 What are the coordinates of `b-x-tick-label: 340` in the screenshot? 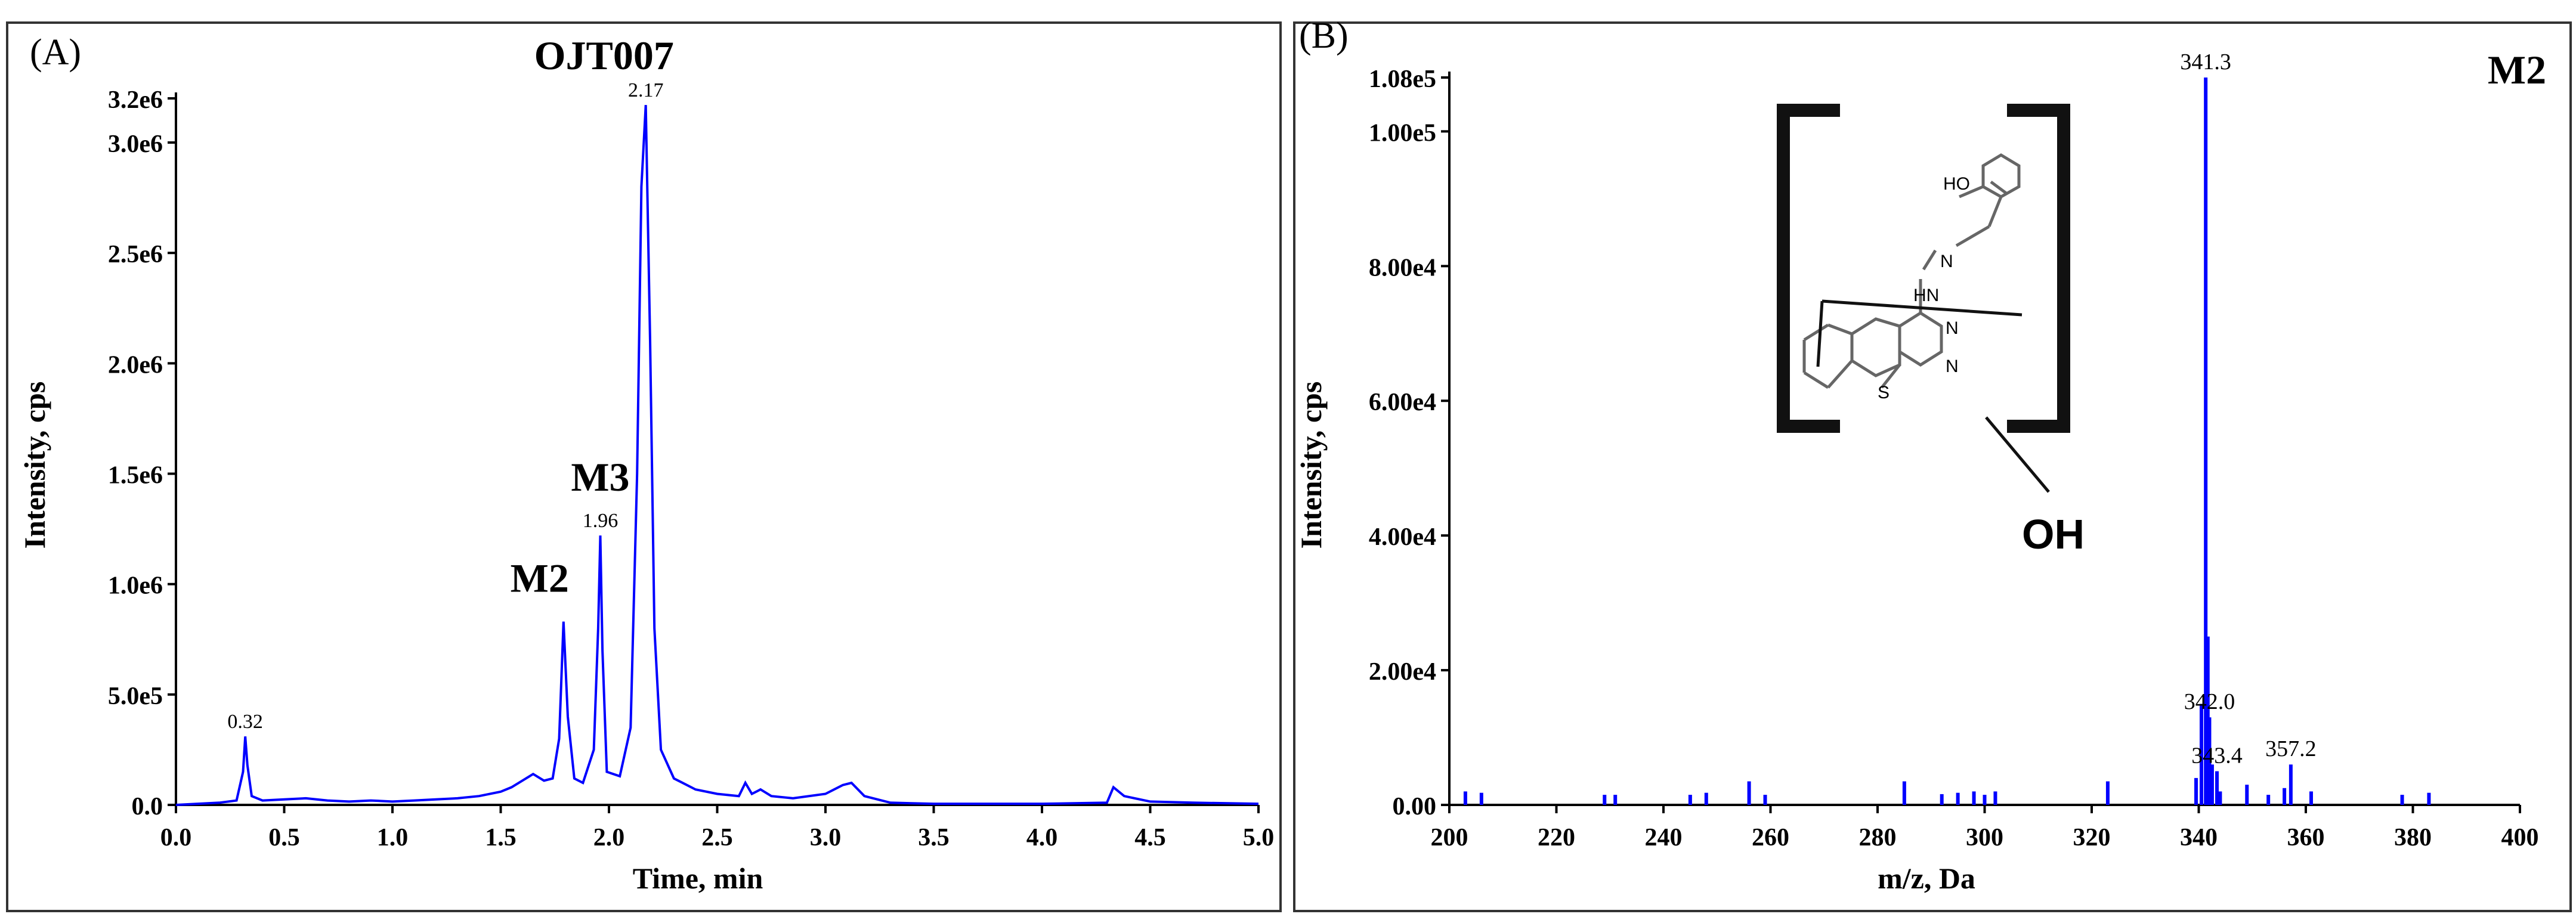 It's located at (2199, 837).